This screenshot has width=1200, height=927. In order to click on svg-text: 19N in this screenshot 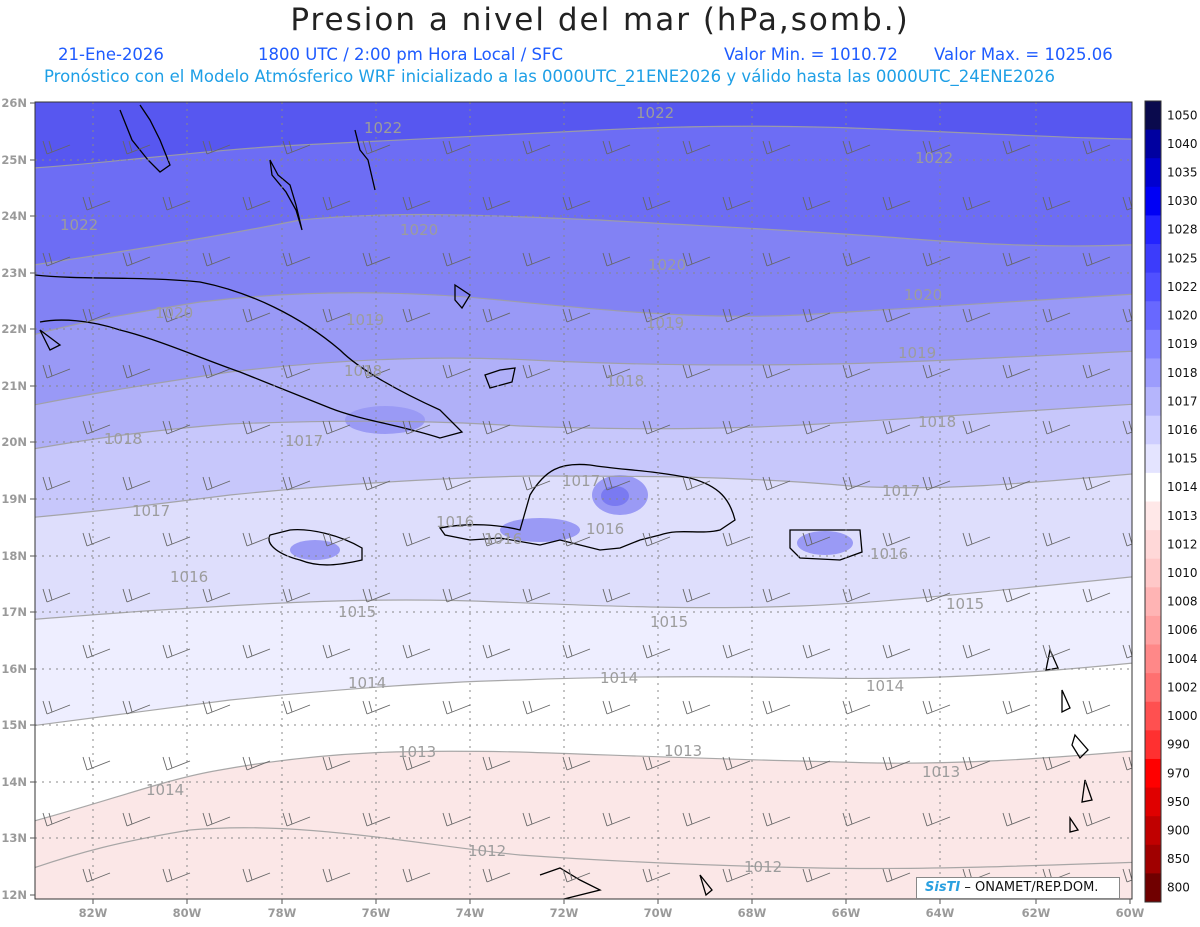, I will do `click(14, 499)`.